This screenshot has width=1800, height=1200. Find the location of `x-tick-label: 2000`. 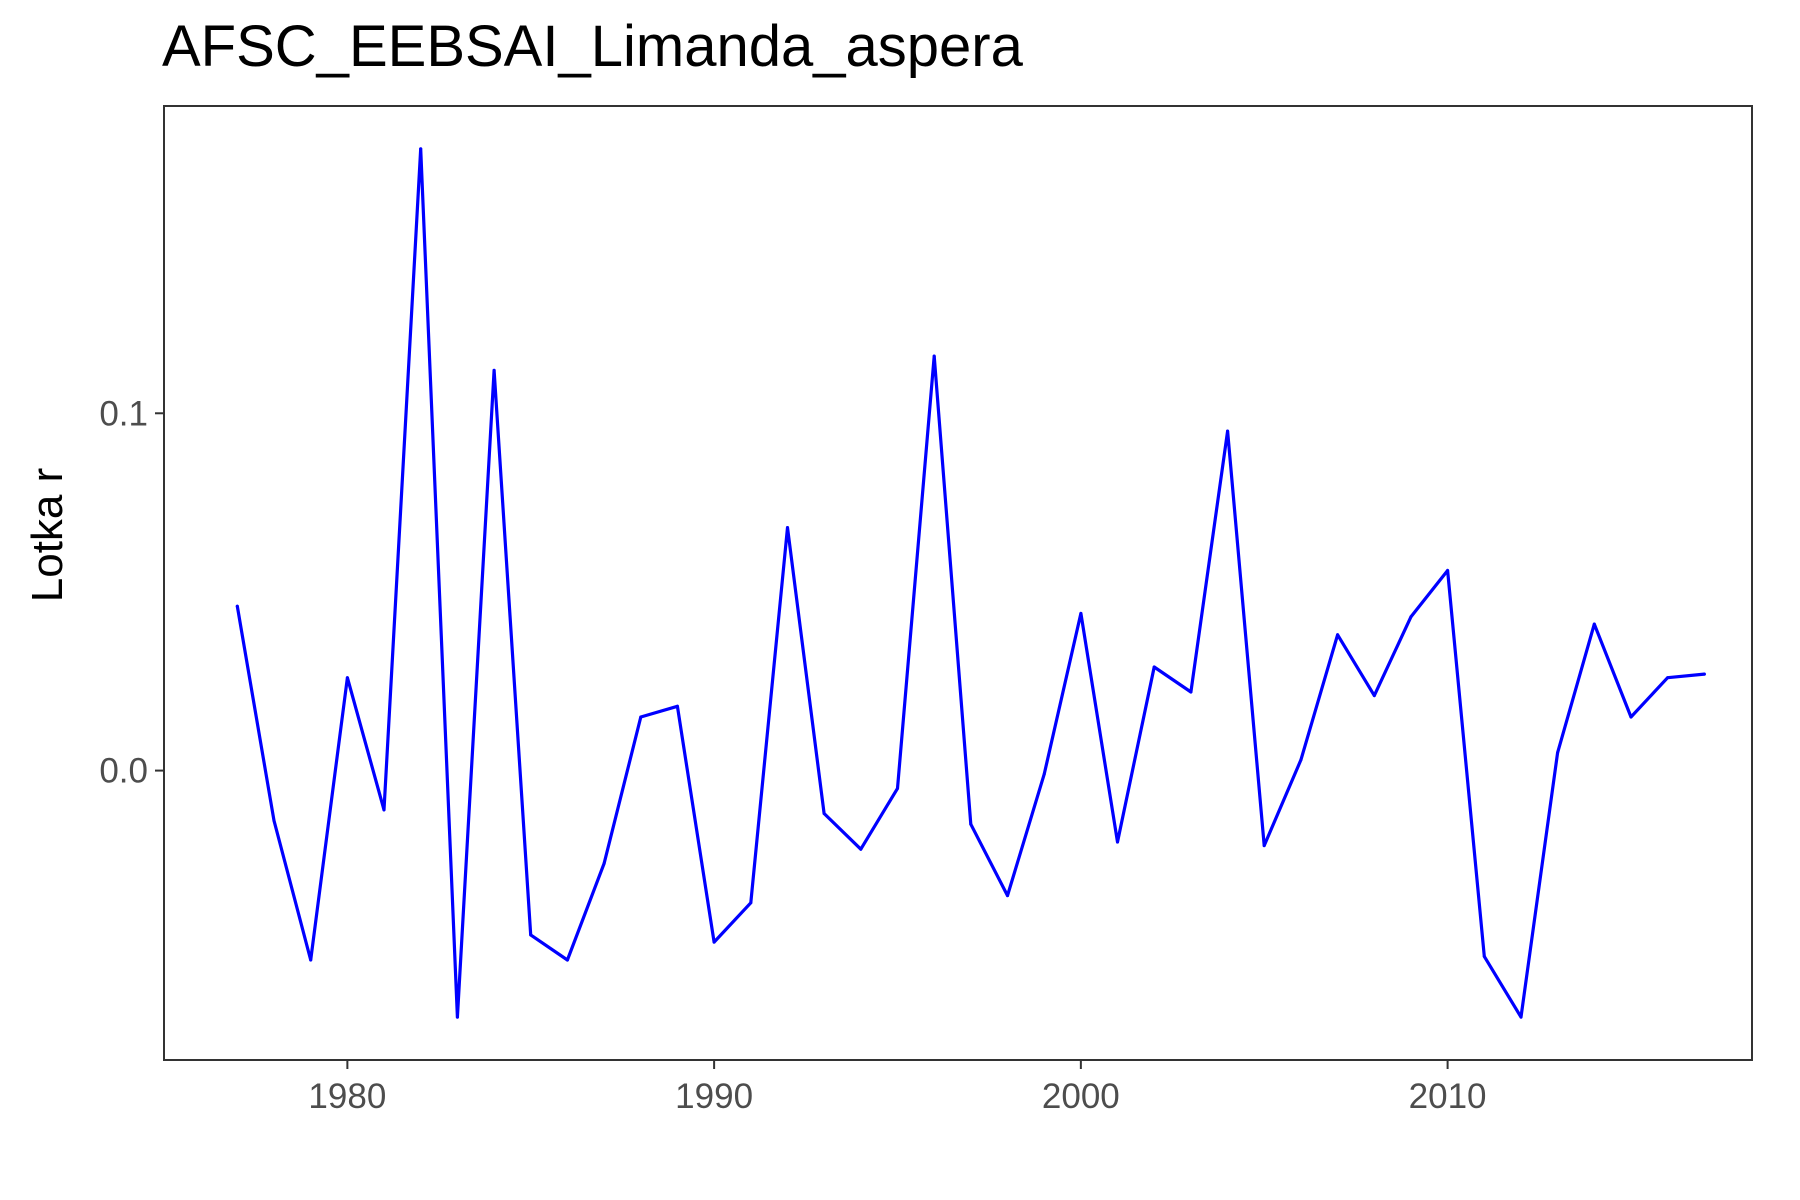

x-tick-label: 2000 is located at coordinates (1081, 1096).